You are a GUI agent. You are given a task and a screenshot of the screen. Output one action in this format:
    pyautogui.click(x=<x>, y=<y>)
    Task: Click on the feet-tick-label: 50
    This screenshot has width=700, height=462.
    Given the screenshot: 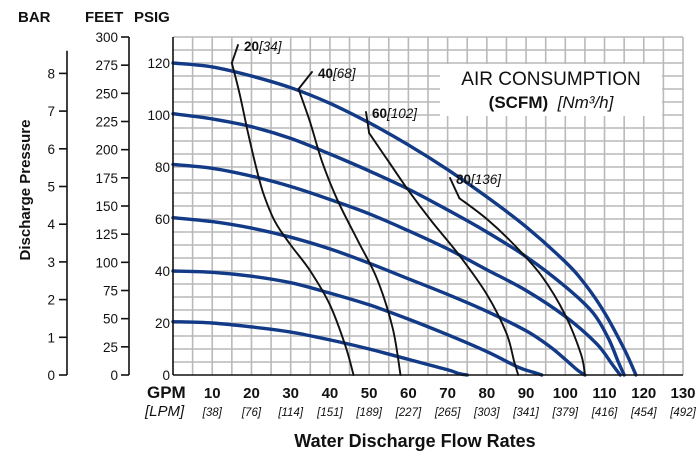 What is the action you would take?
    pyautogui.click(x=110, y=319)
    